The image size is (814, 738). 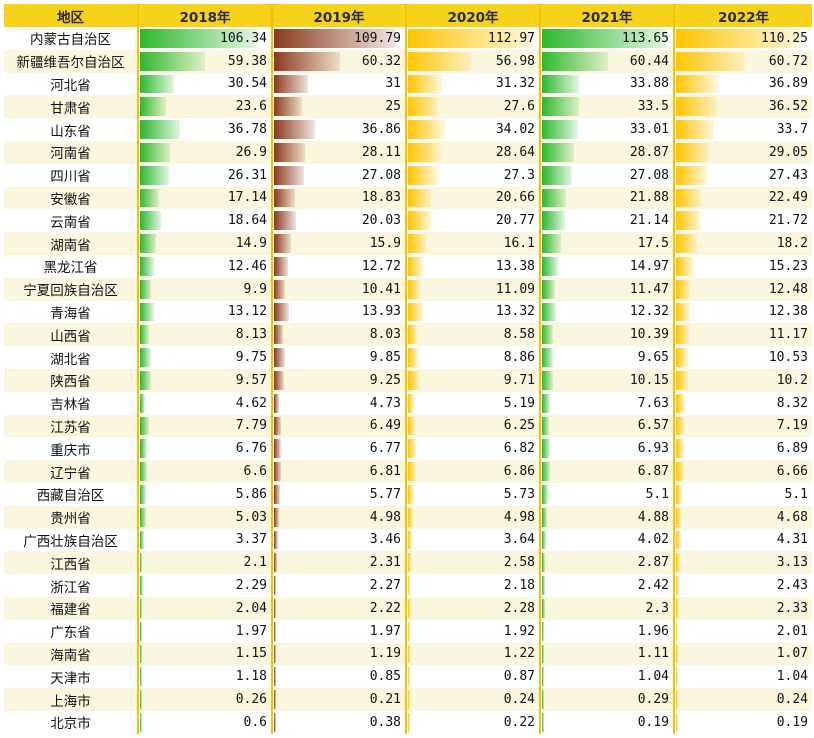 What do you see at coordinates (385, 403) in the screenshot?
I see `value-label: 4.73` at bounding box center [385, 403].